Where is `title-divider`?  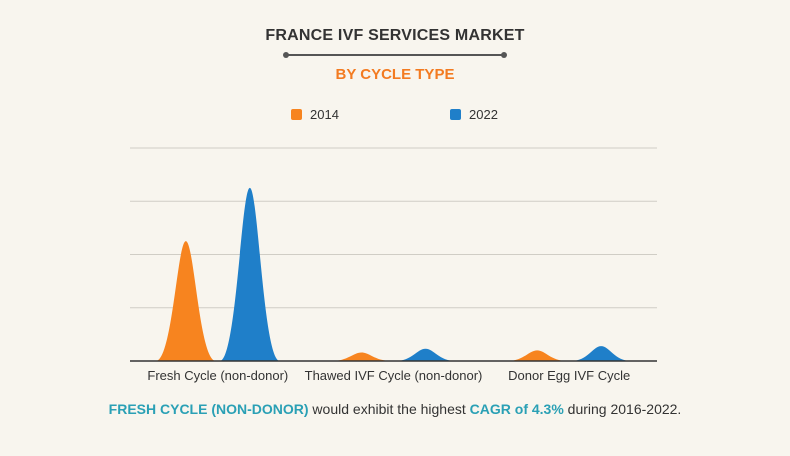
title-divider is located at coordinates (395, 55).